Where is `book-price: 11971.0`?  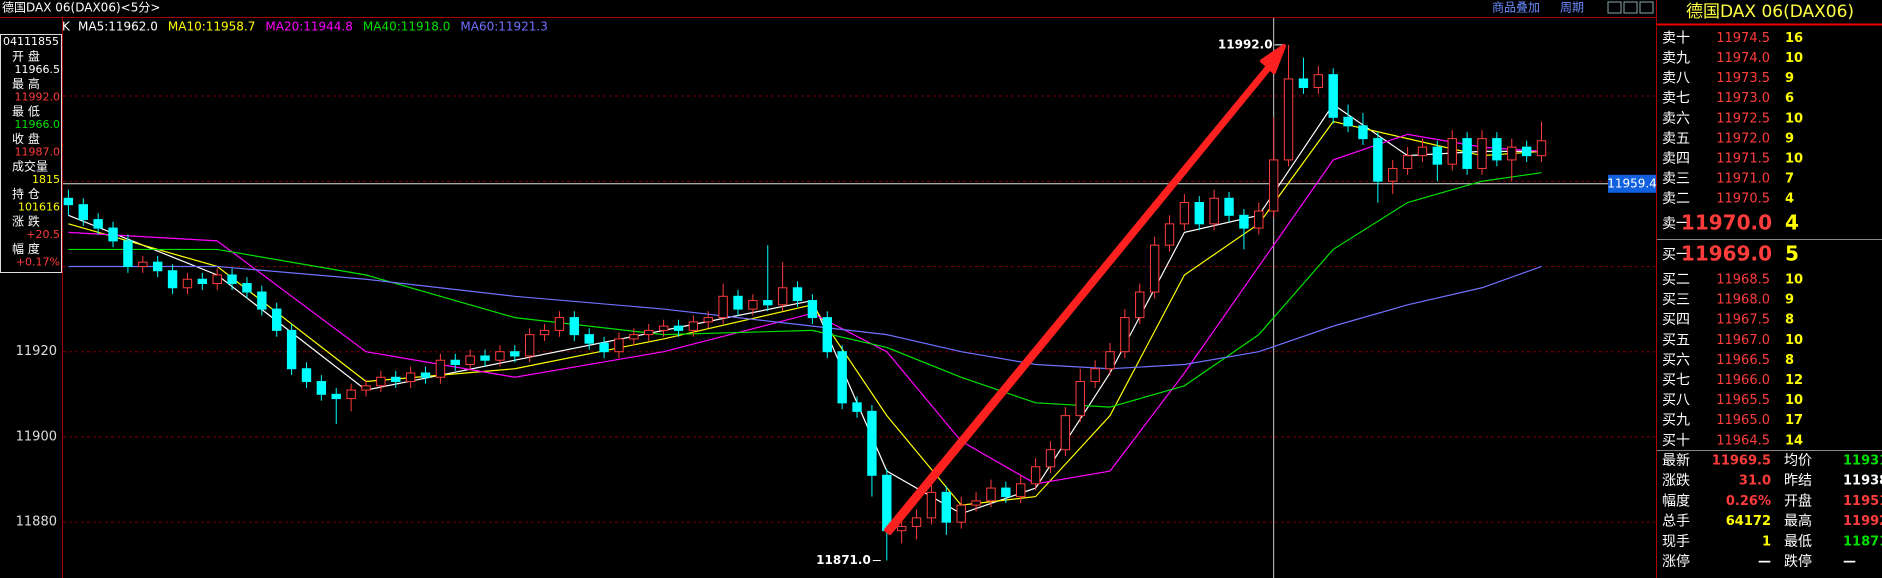
book-price: 11971.0 is located at coordinates (1743, 179).